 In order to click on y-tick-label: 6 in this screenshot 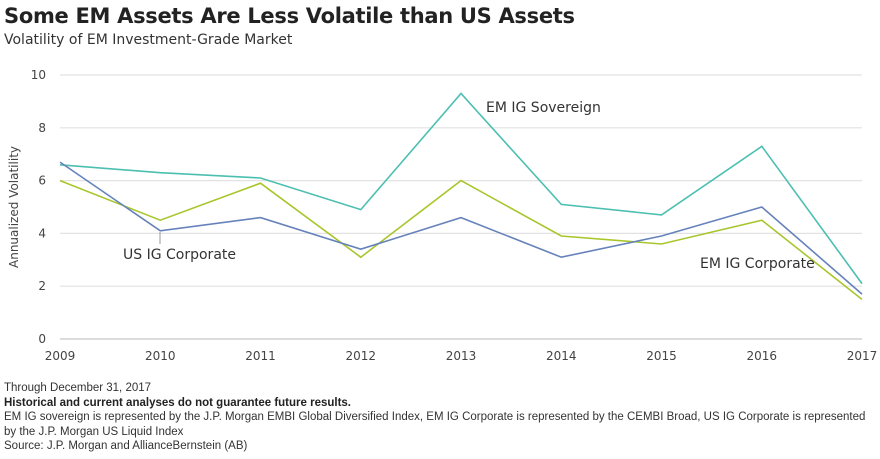, I will do `click(42, 181)`.